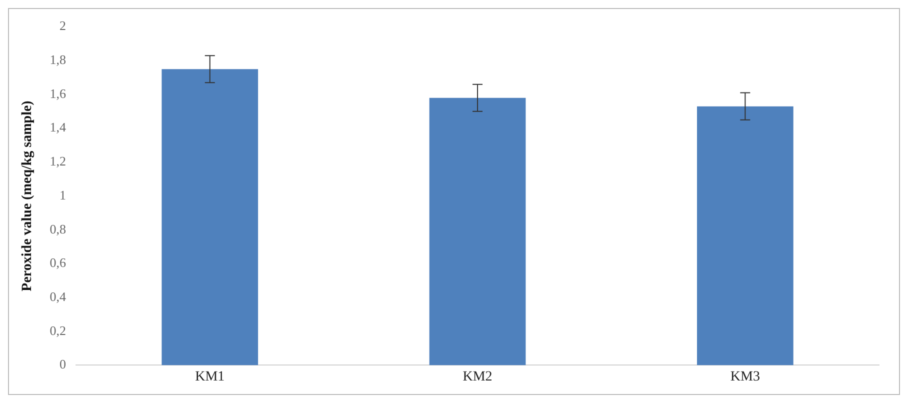 This screenshot has width=909, height=403. I want to click on y-tick-label: 0,4, so click(58, 296).